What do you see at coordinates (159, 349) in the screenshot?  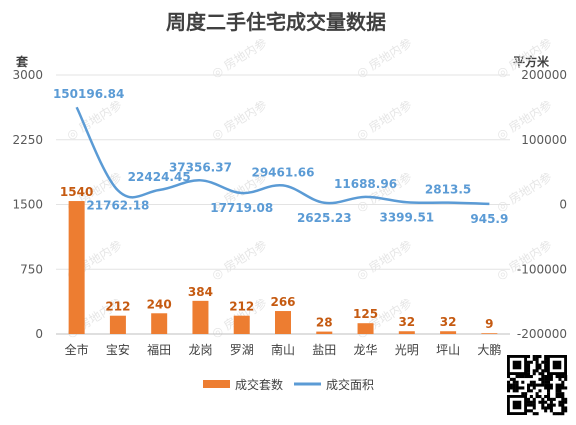 I see `category-label: 福田` at bounding box center [159, 349].